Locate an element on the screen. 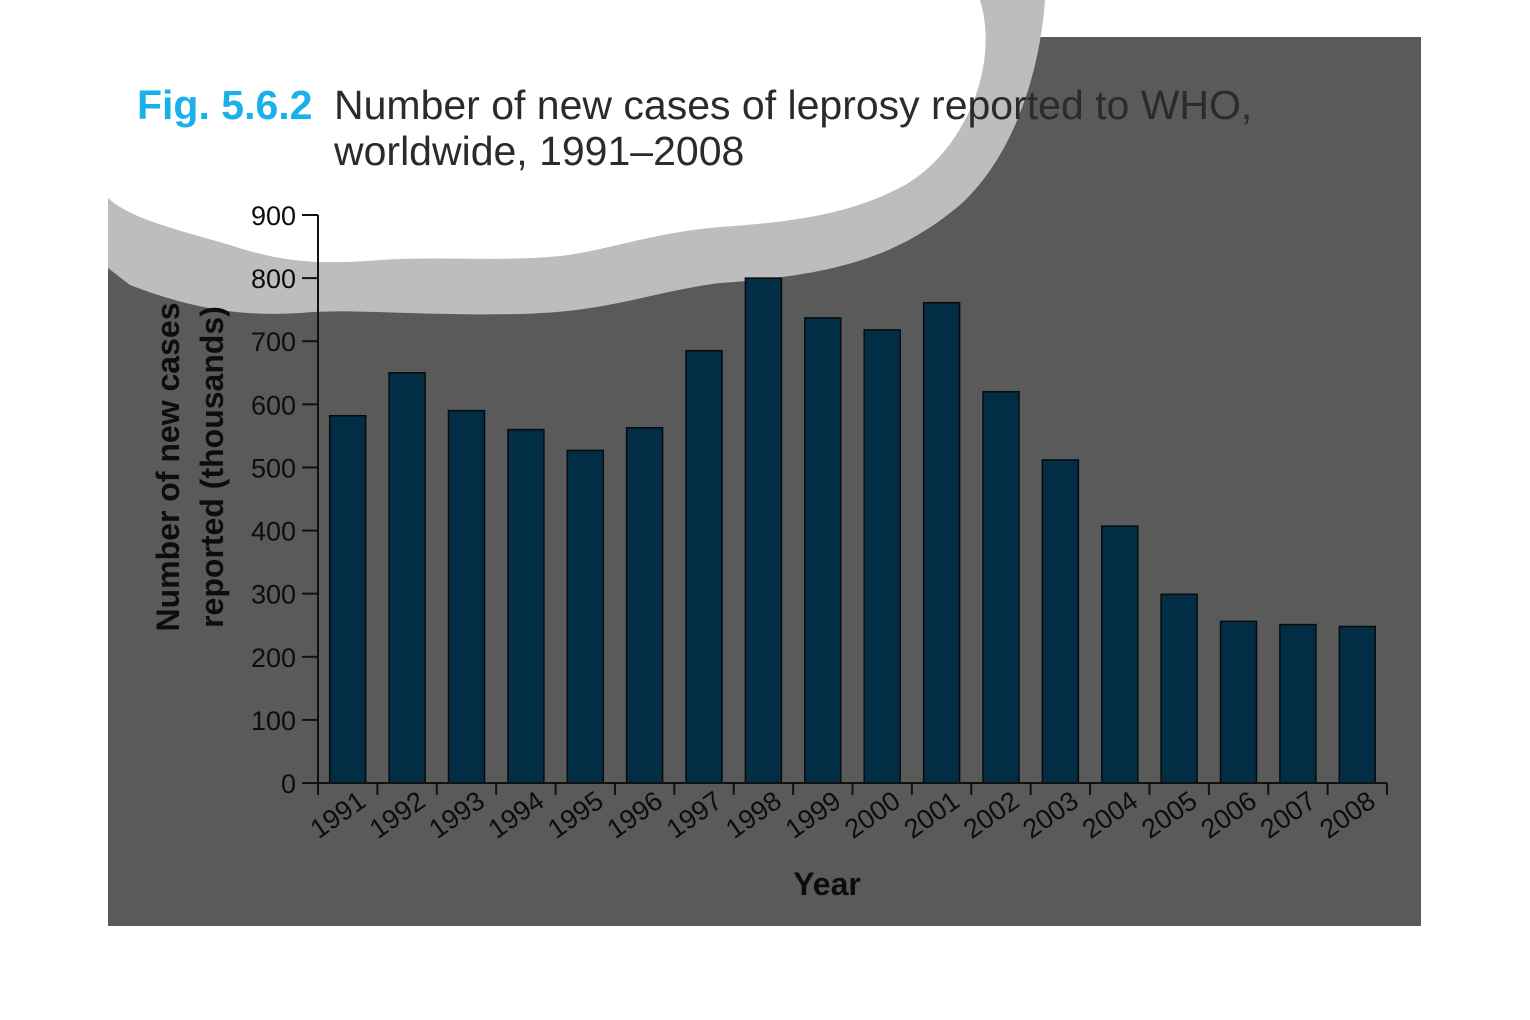 This screenshot has width=1530, height=1020. y-tick-label: 700 is located at coordinates (273, 342).